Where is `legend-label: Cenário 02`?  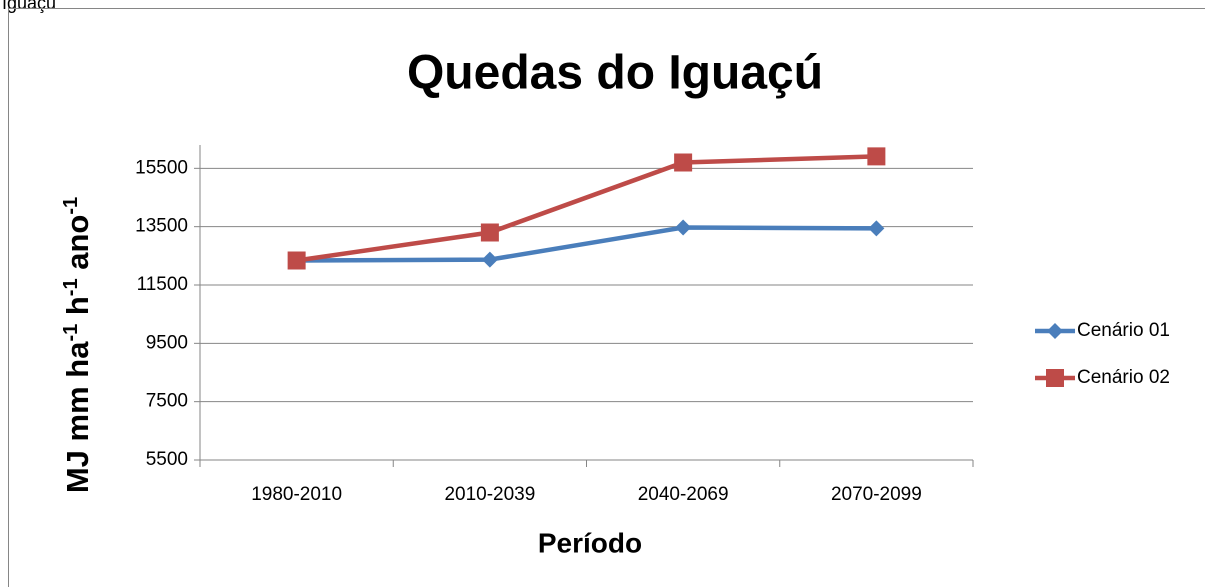
legend-label: Cenário 02 is located at coordinates (1123, 377).